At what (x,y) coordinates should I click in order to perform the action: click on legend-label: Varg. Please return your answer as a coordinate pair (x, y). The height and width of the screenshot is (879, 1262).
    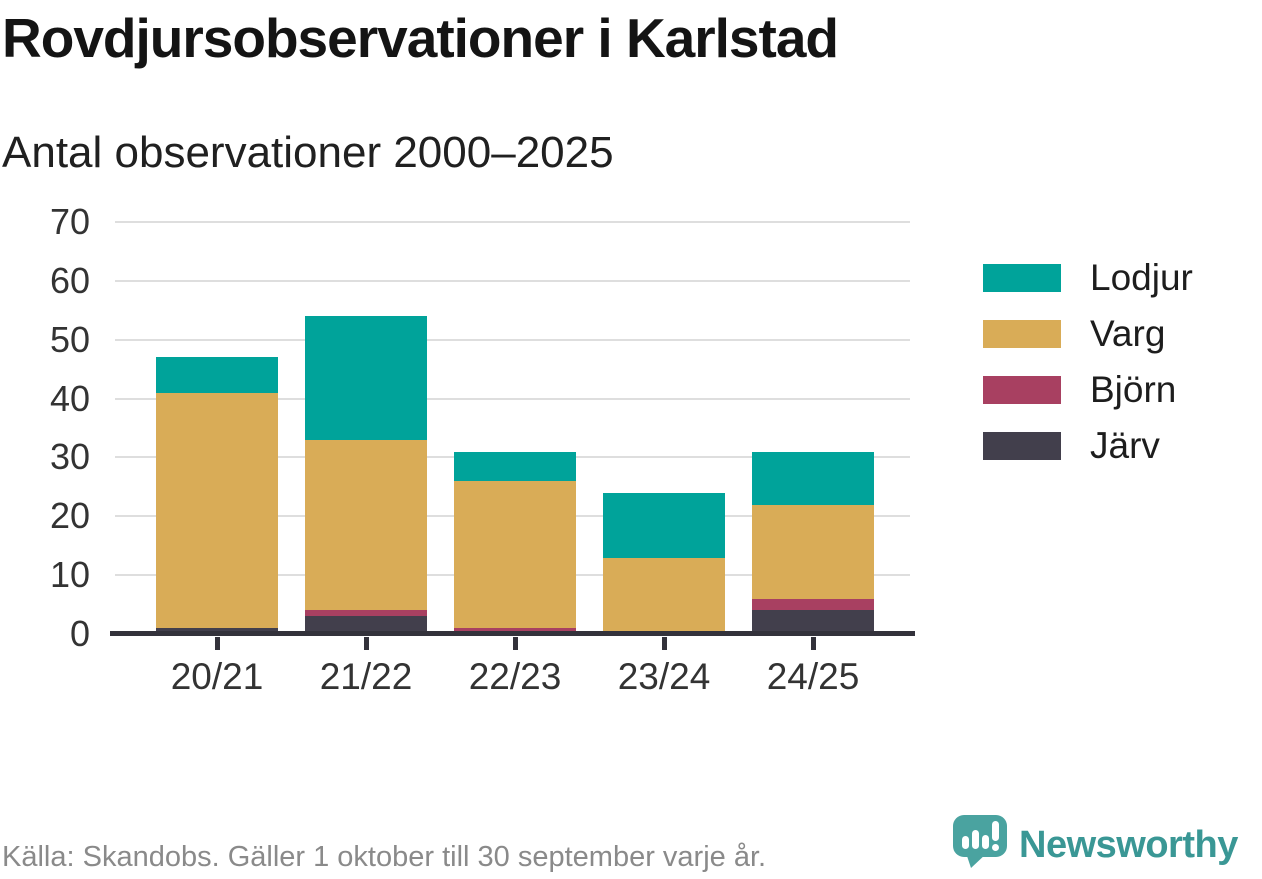
    Looking at the image, I should click on (1128, 333).